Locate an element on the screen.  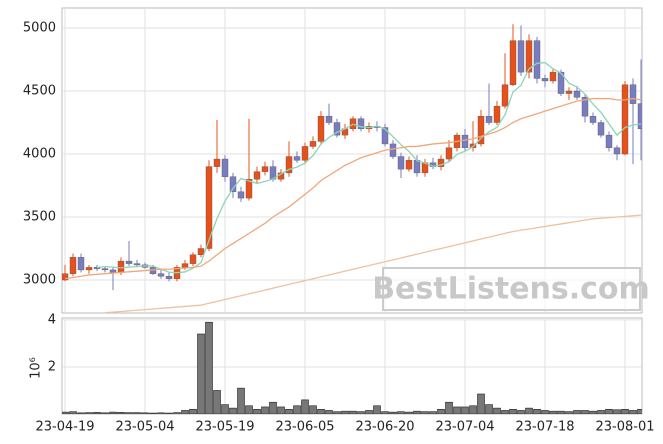
y-tick-label: 2 is located at coordinates (52, 366).